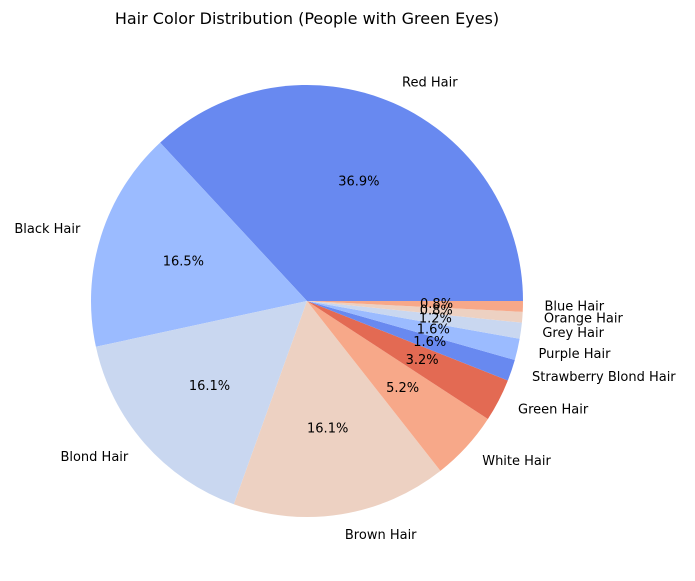  Describe the element at coordinates (358, 182) in the screenshot. I see `pie-percent-red-hair: 36.9%` at that location.